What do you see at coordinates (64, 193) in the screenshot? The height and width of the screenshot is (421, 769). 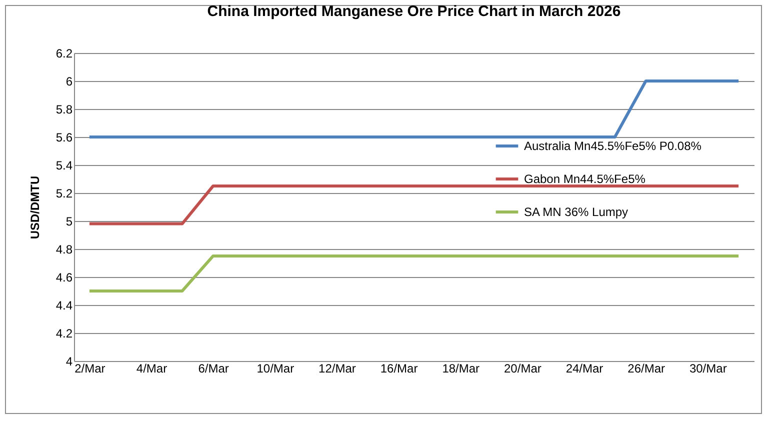 I see `y-tick-label: 5.2` at bounding box center [64, 193].